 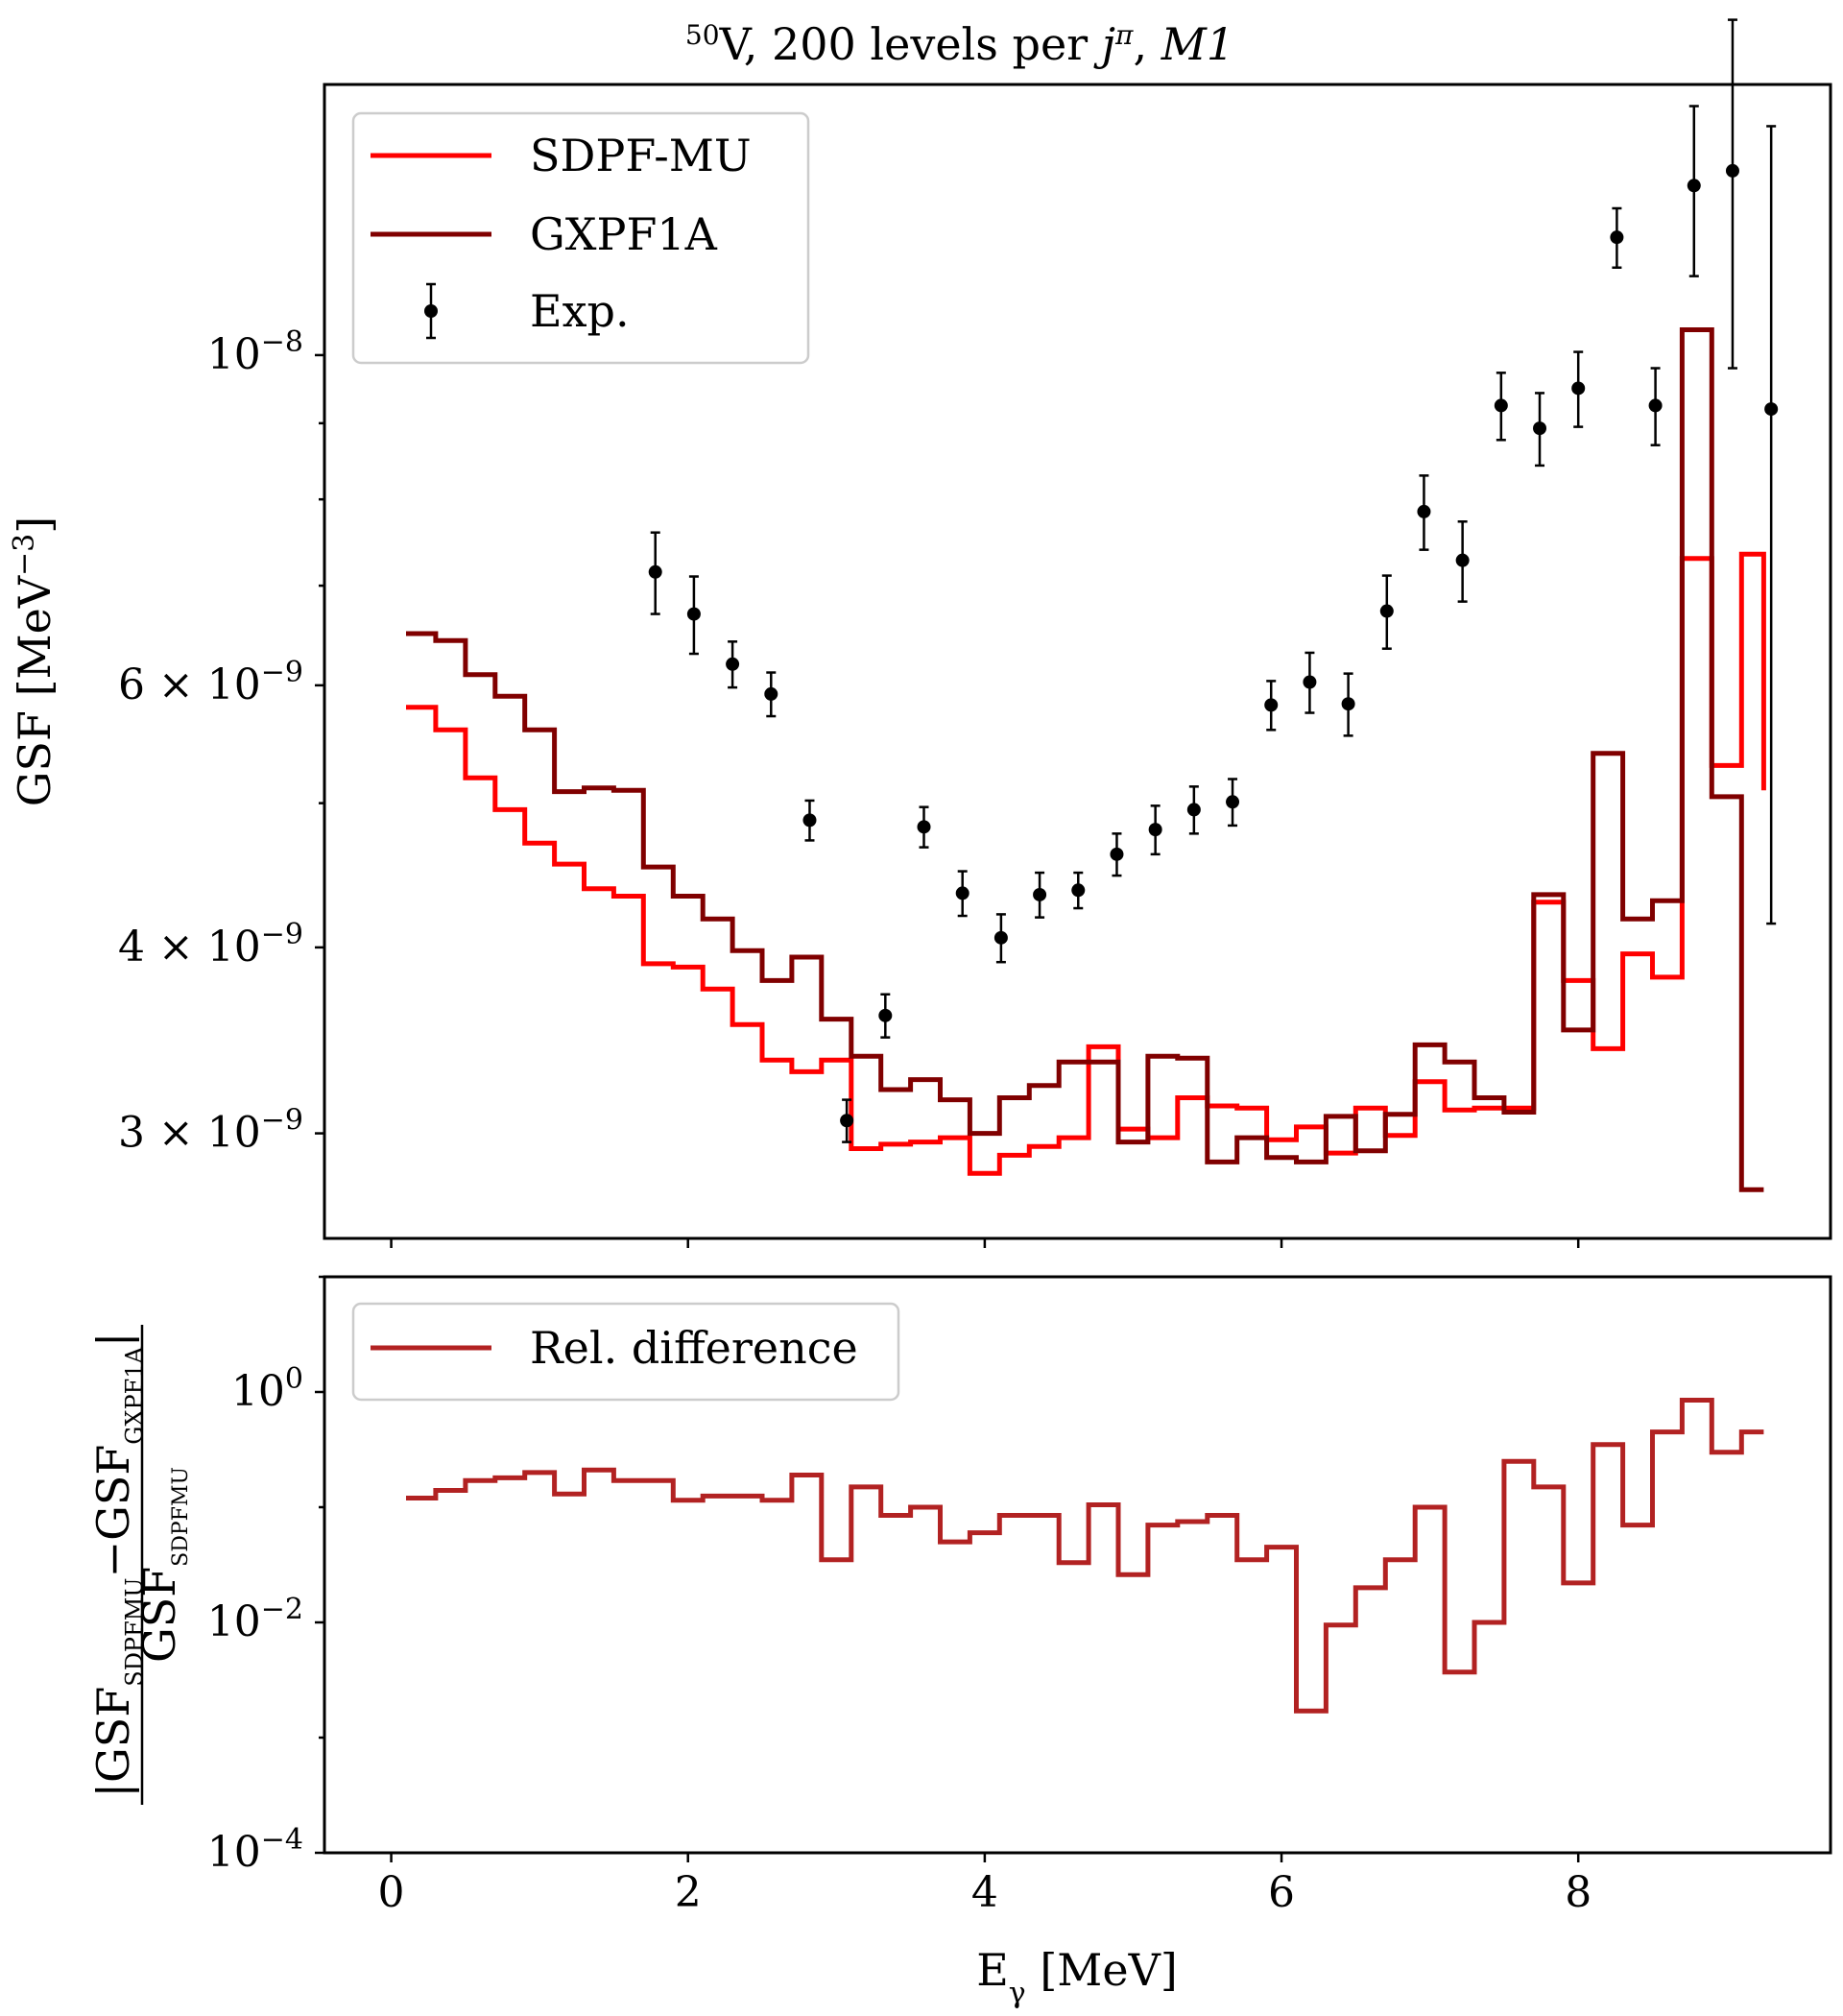 I want to click on gsf-y-axis-label: GSF [MeV−3], so click(x=34, y=661).